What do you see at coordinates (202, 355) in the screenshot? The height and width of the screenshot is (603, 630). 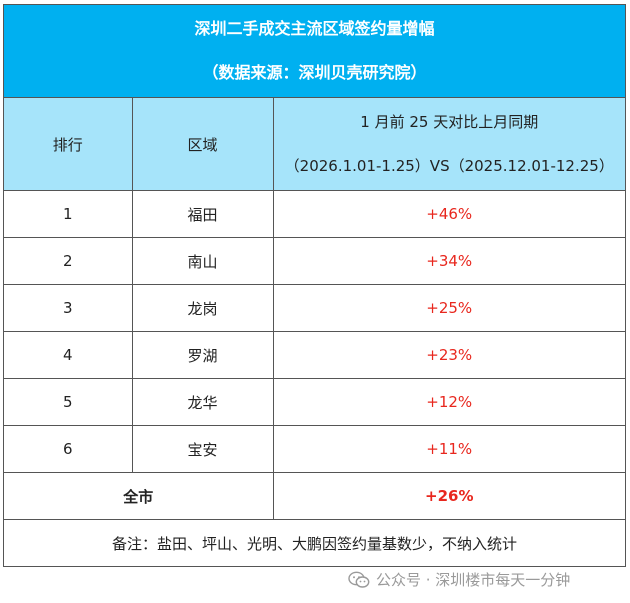 I see `region-cell: 罗湖` at bounding box center [202, 355].